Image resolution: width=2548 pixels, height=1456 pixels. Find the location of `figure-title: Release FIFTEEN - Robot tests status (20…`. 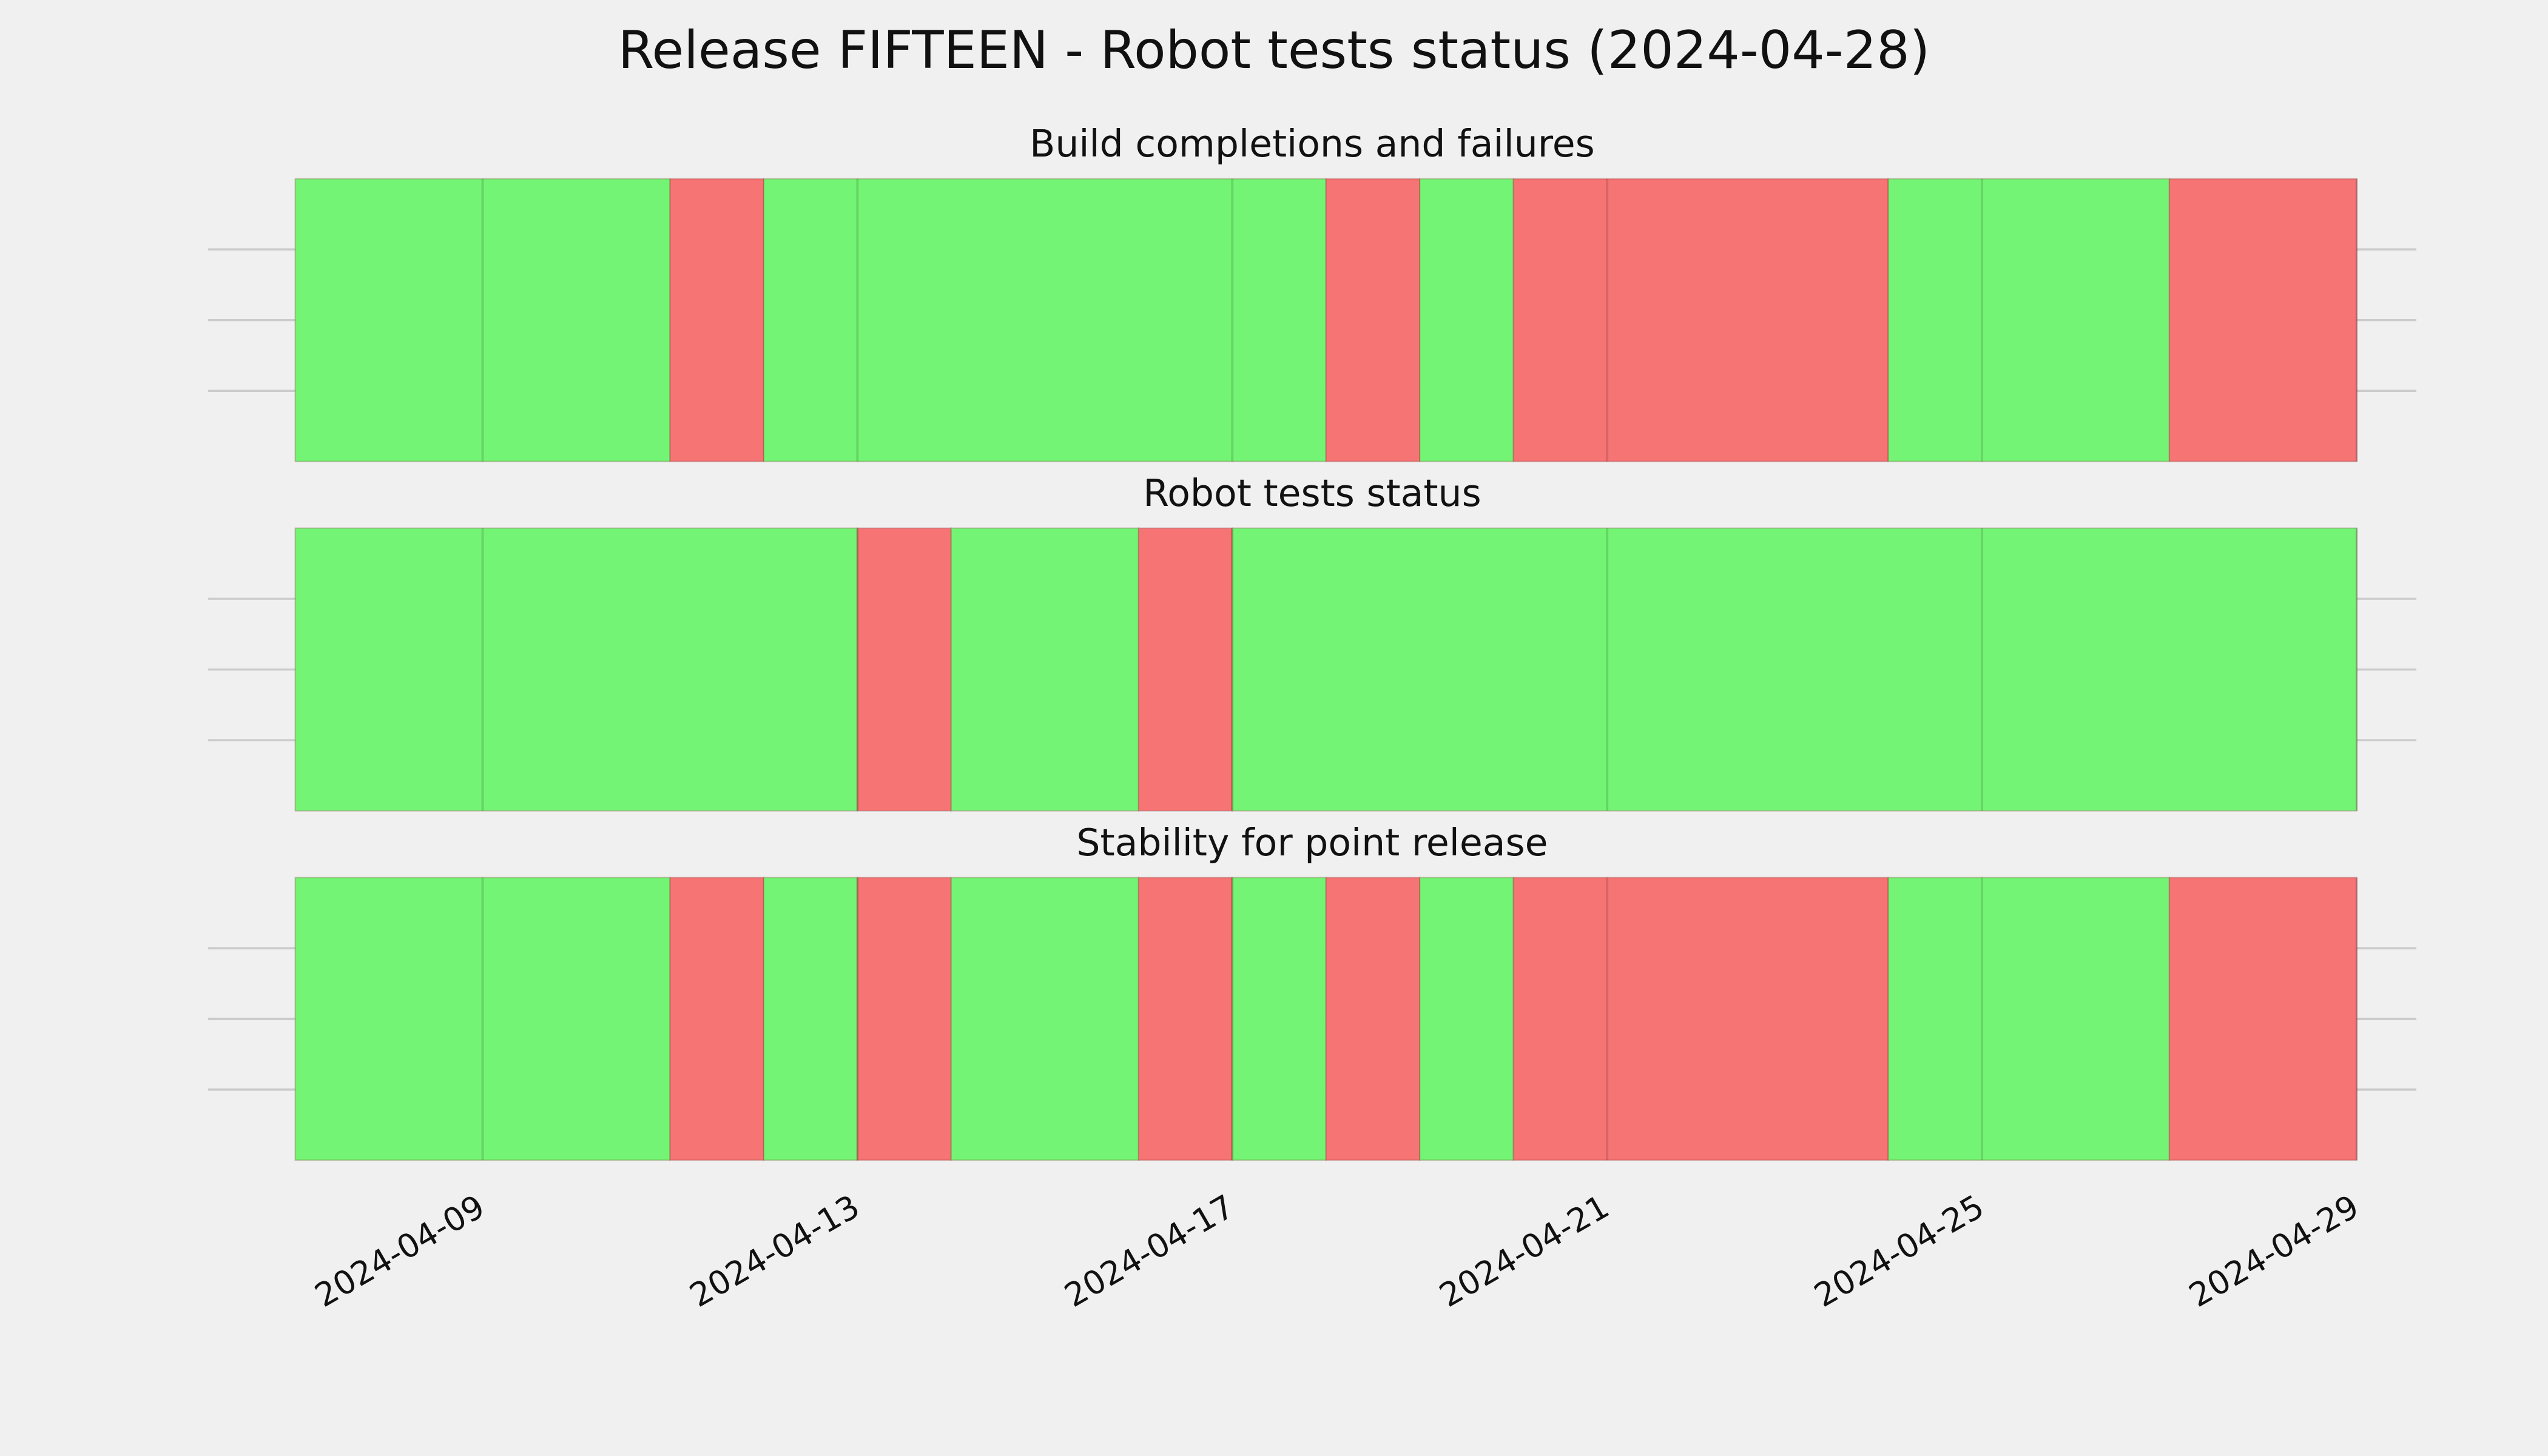

figure-title: Release FIFTEEN - Robot tests status (20… is located at coordinates (1274, 50).